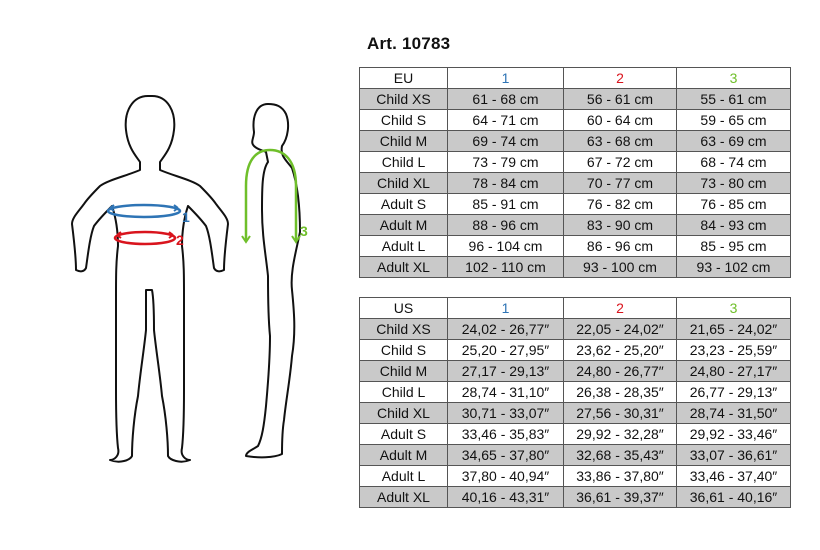 Image resolution: width=820 pixels, height=550 pixels. Describe the element at coordinates (733, 204) in the screenshot. I see `cell-value: 76 - 85 cm` at that location.